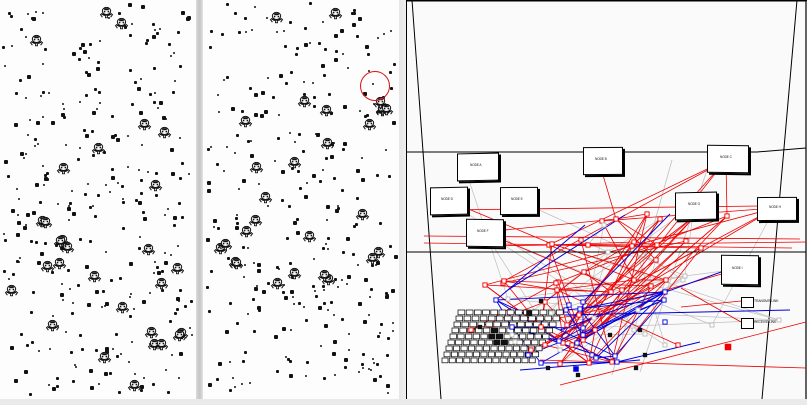  What do you see at coordinates (728, 347) in the screenshot?
I see `network-node-red-filled` at bounding box center [728, 347].